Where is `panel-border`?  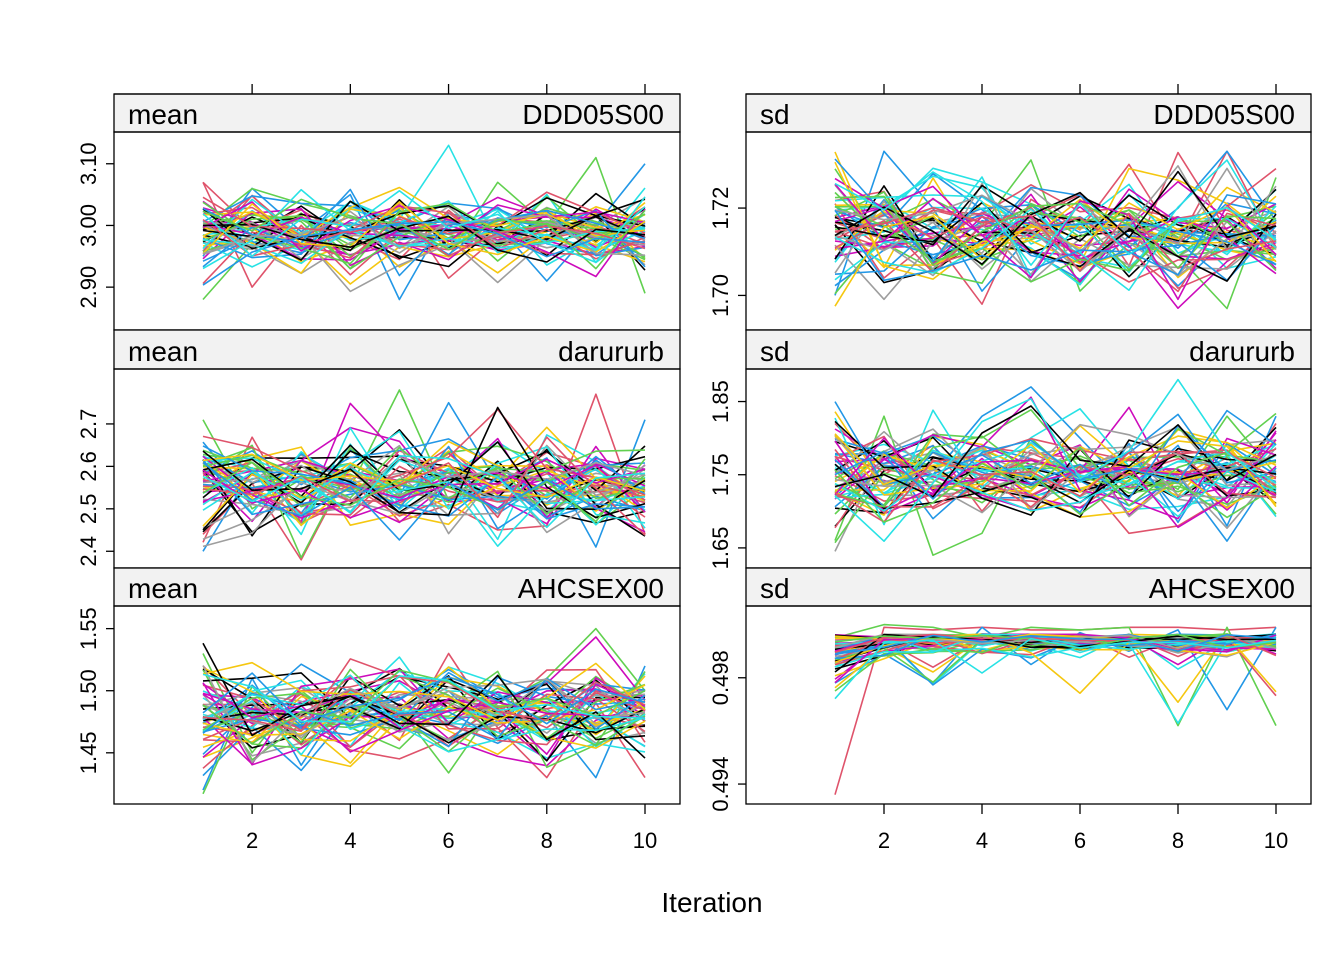
panel-border is located at coordinates (1028, 705).